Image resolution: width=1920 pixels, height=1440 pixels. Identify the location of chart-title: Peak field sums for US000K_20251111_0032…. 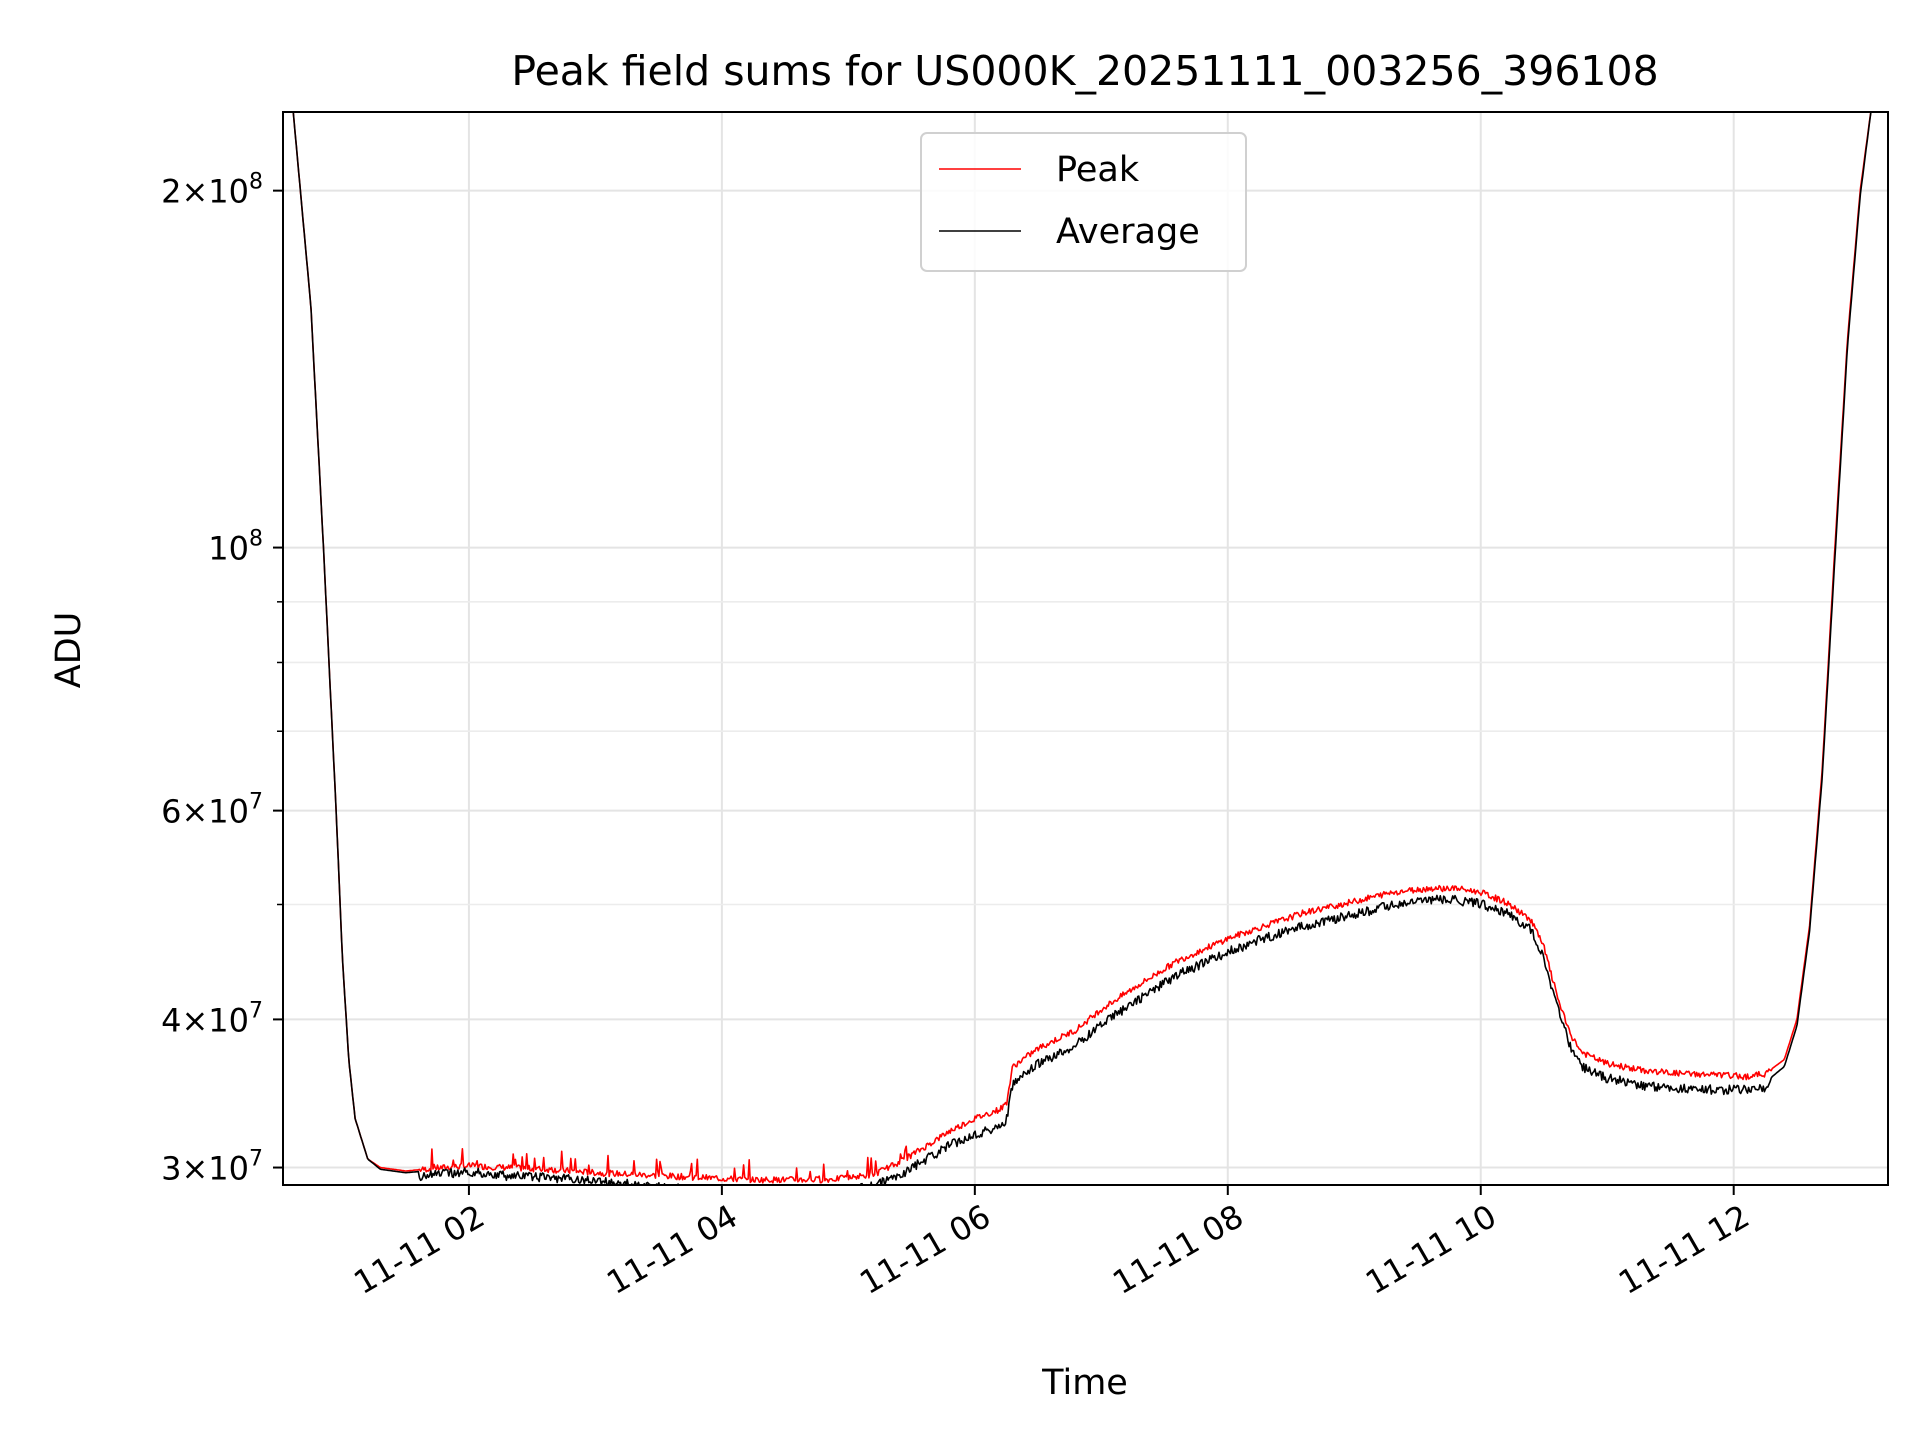
(1084, 71).